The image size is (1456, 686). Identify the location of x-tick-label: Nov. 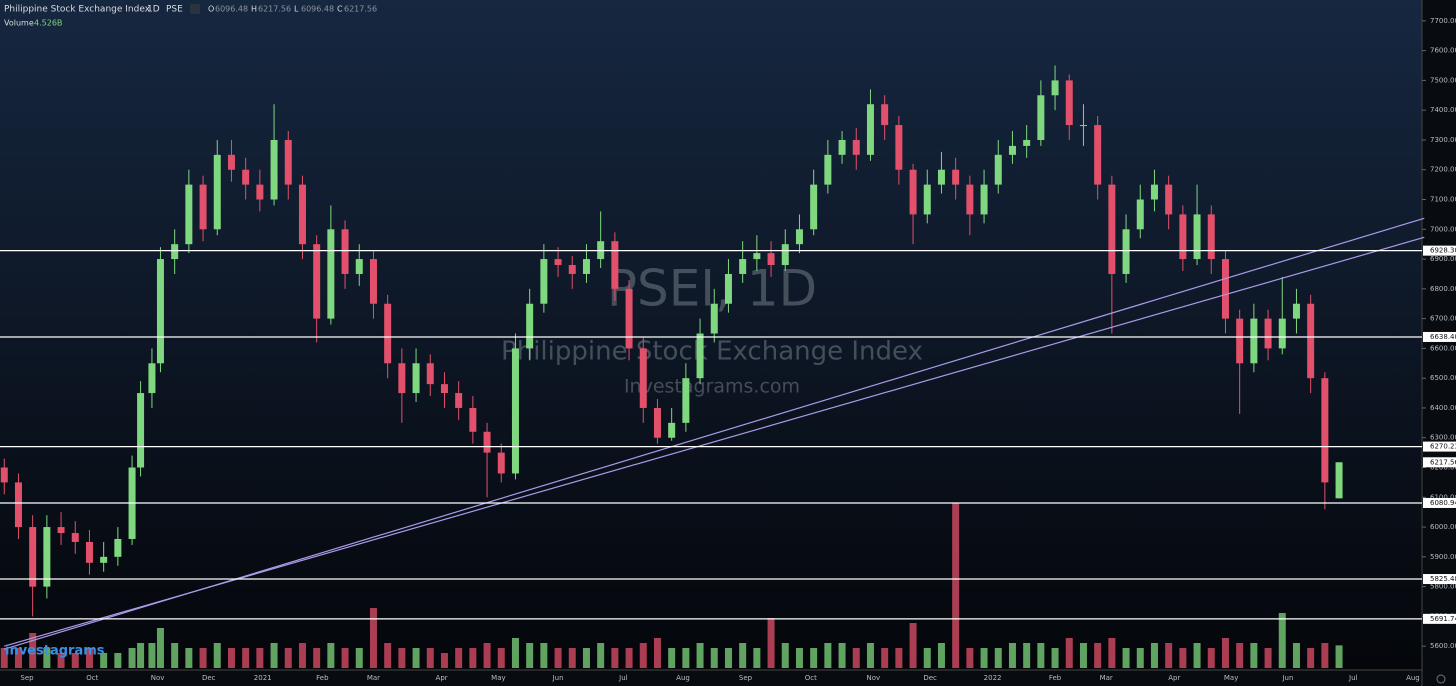
(873, 678).